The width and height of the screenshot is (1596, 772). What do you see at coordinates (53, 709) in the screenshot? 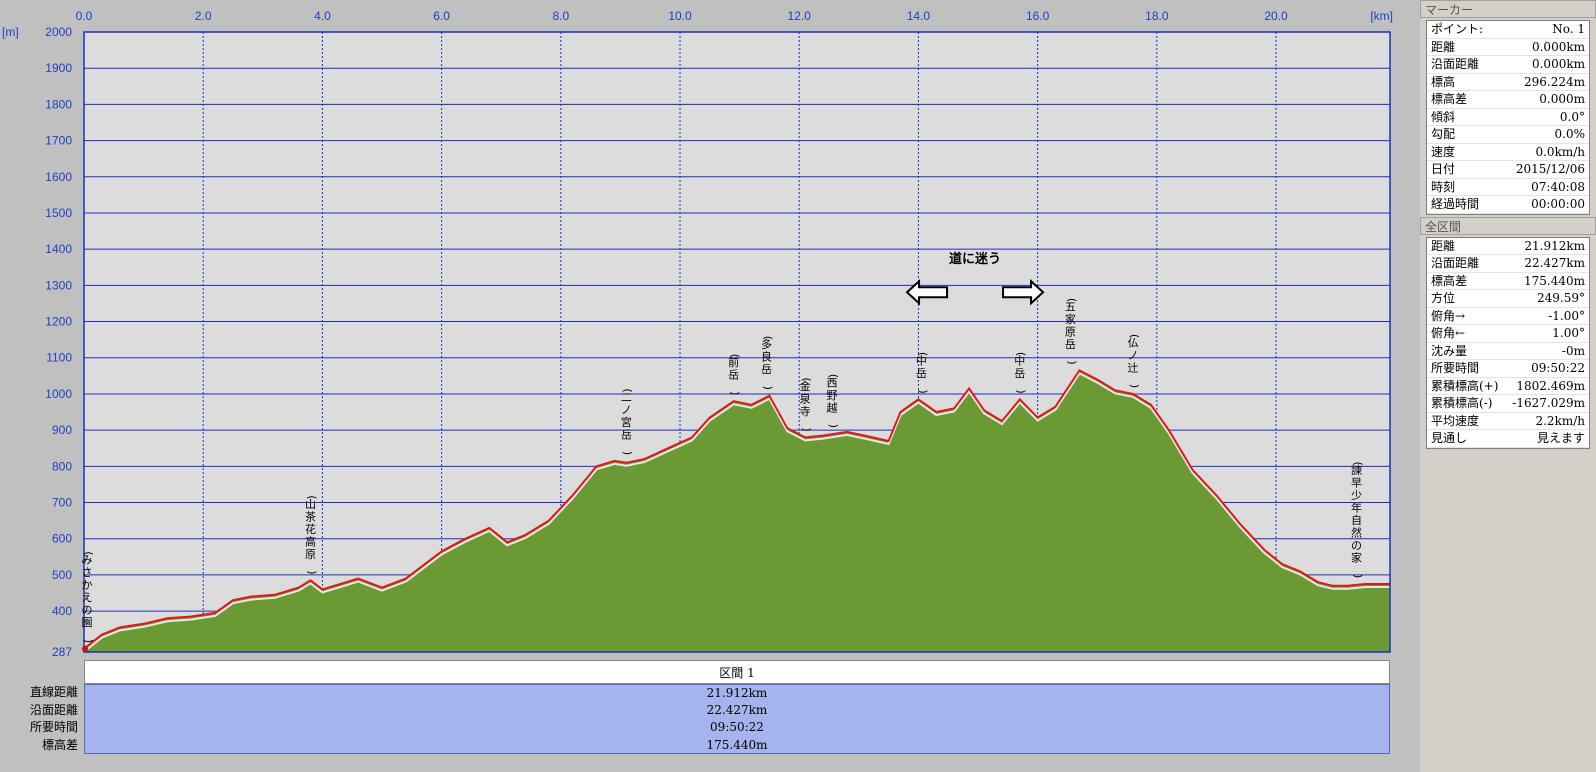
I see `summary-label: 沿面距離` at bounding box center [53, 709].